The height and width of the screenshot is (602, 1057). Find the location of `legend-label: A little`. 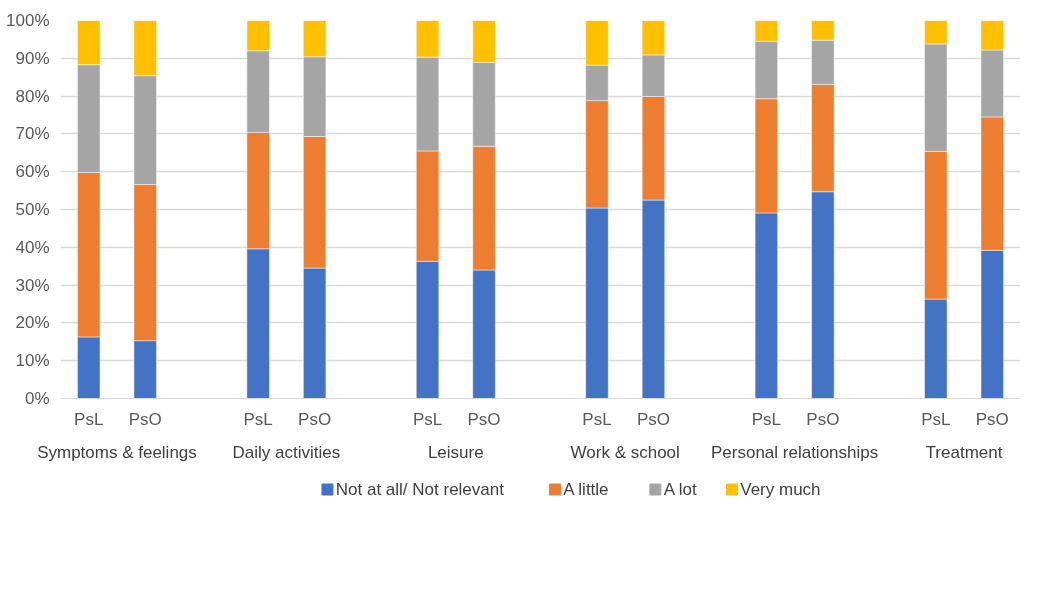

legend-label: A little is located at coordinates (586, 489).